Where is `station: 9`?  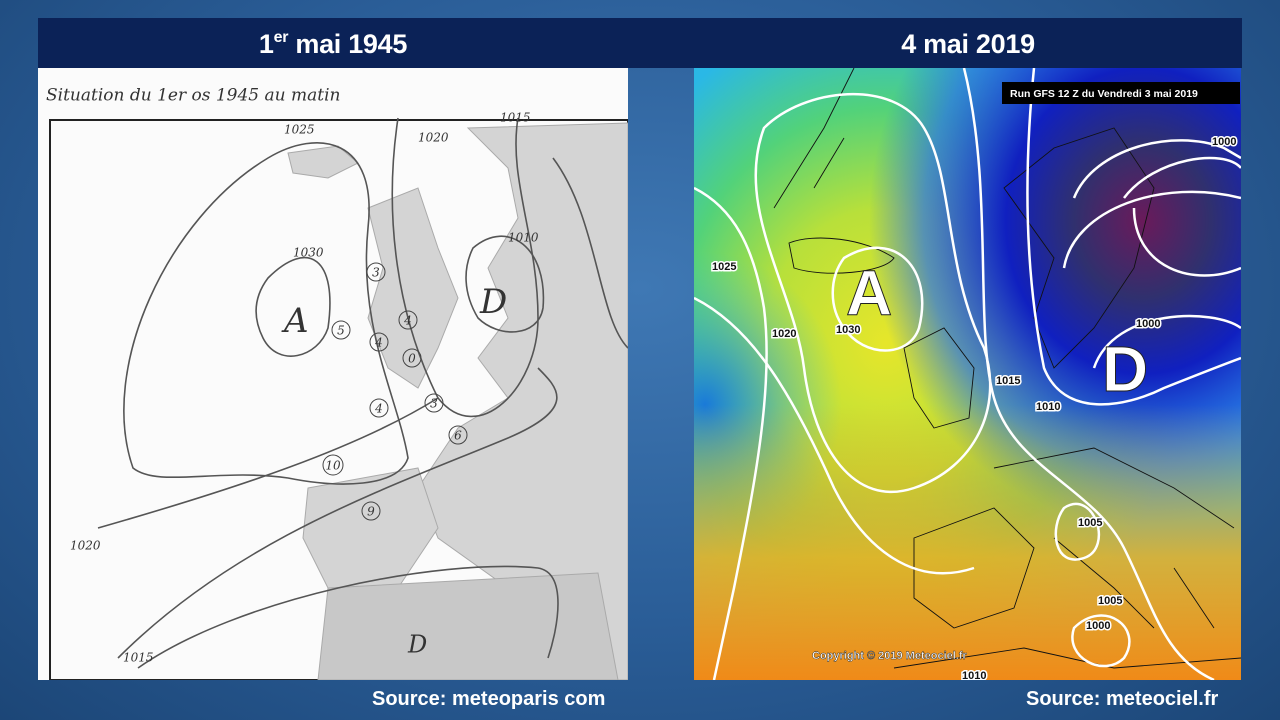 station: 9 is located at coordinates (371, 512).